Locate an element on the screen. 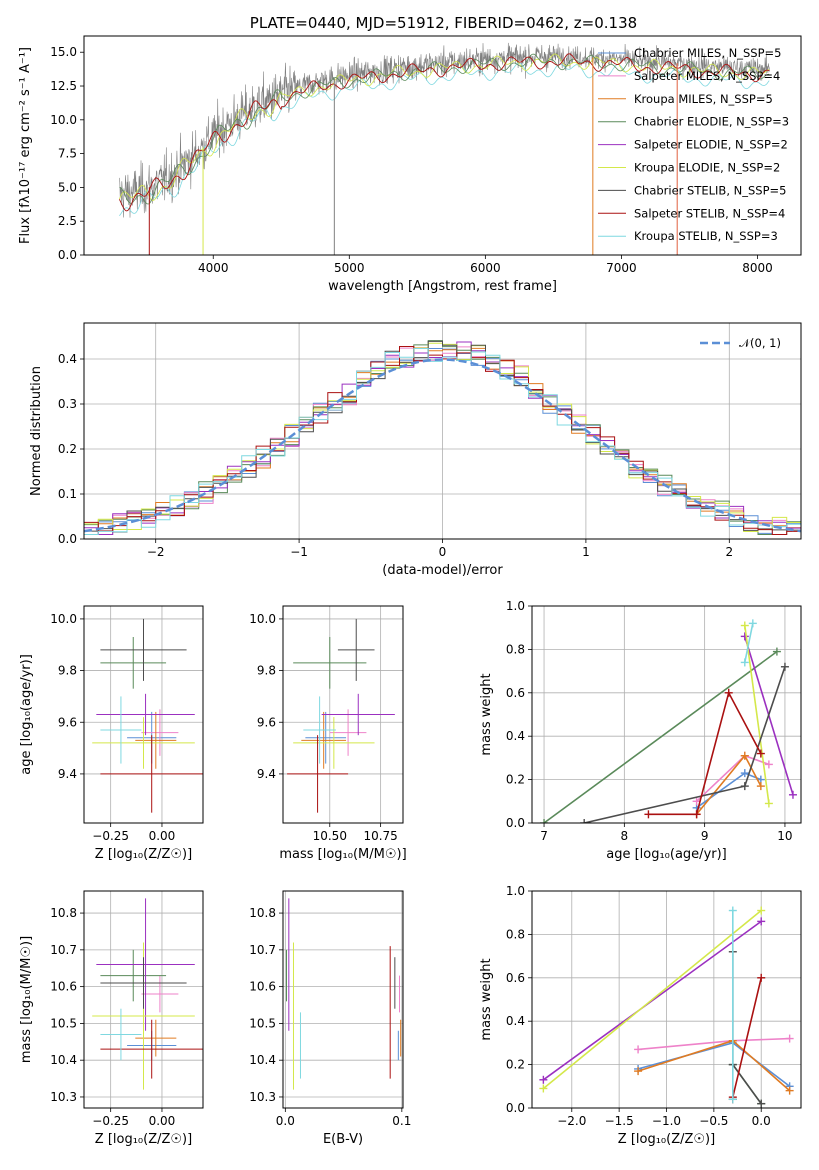  weight_vs_age-grid is located at coordinates (666, 714).